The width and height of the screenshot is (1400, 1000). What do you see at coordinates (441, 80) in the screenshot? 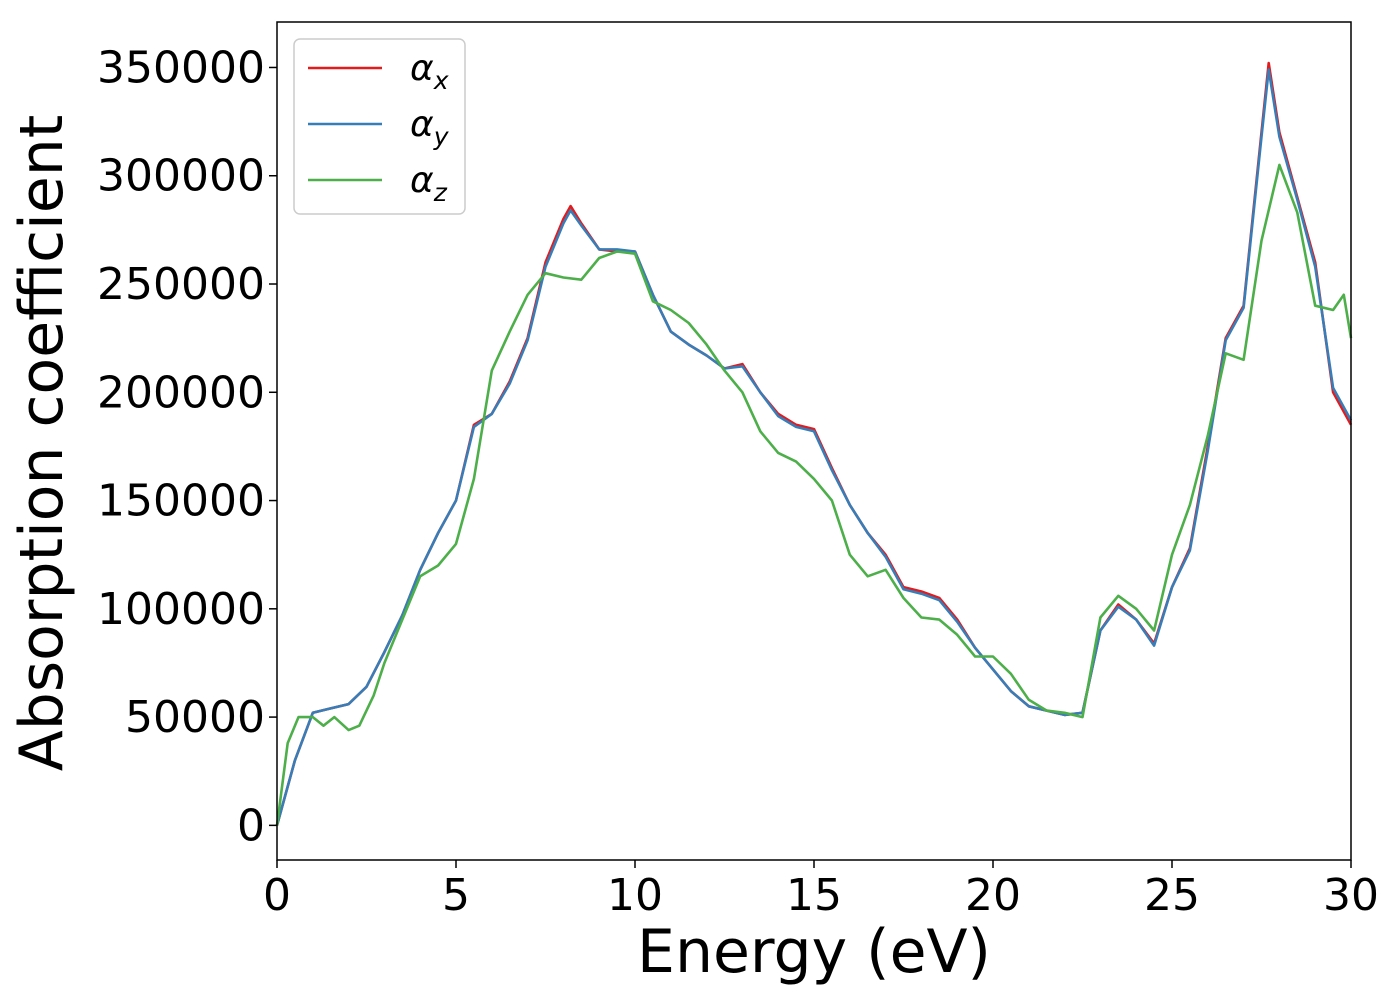
I see `legend-subscript: x` at bounding box center [441, 80].